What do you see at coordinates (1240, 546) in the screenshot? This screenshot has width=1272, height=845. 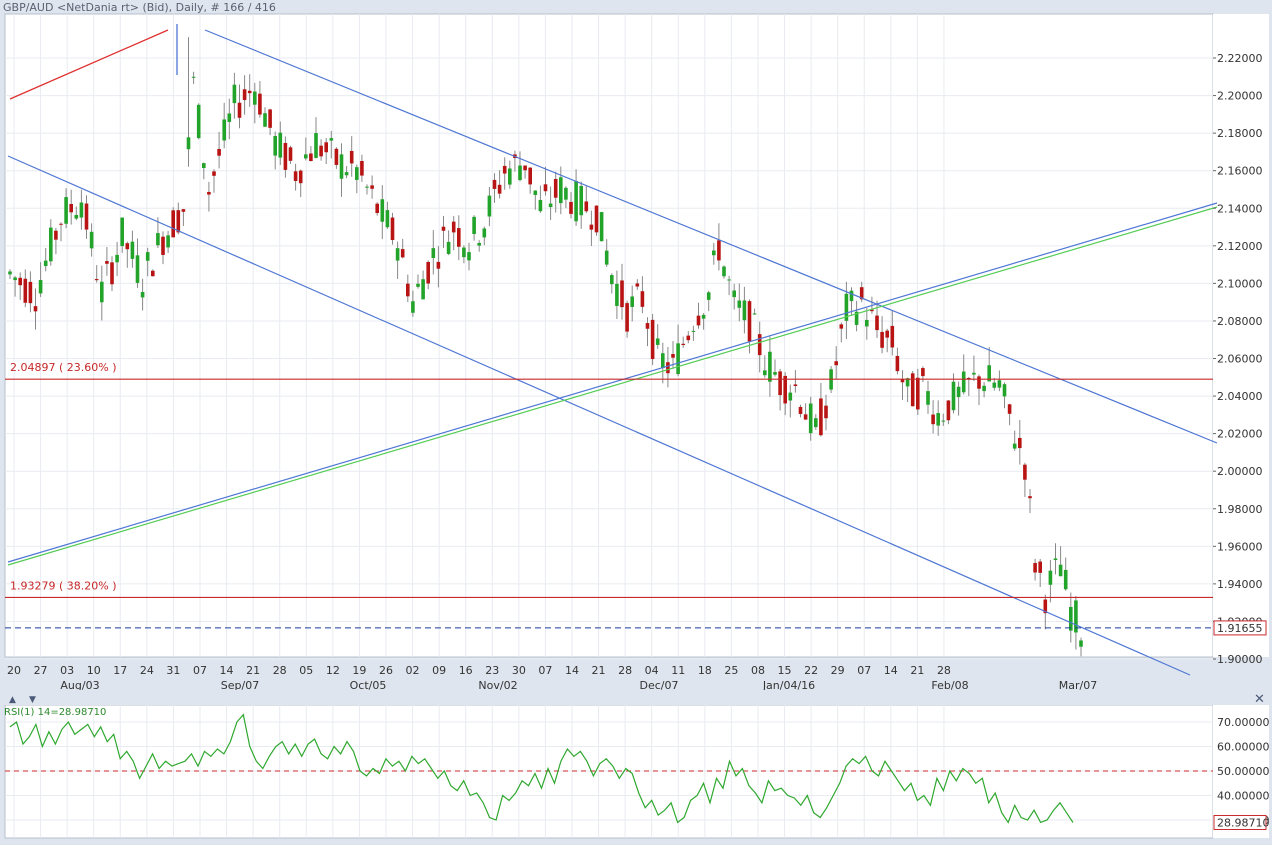 I see `price-tick-label: 1.96000` at bounding box center [1240, 546].